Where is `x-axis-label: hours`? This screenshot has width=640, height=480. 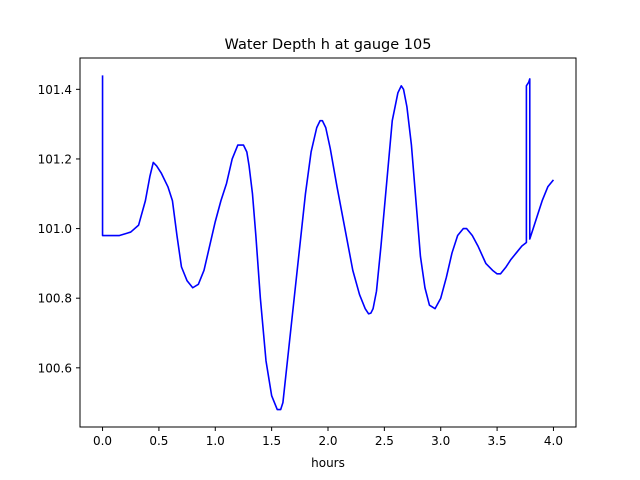 x-axis-label: hours is located at coordinates (328, 463).